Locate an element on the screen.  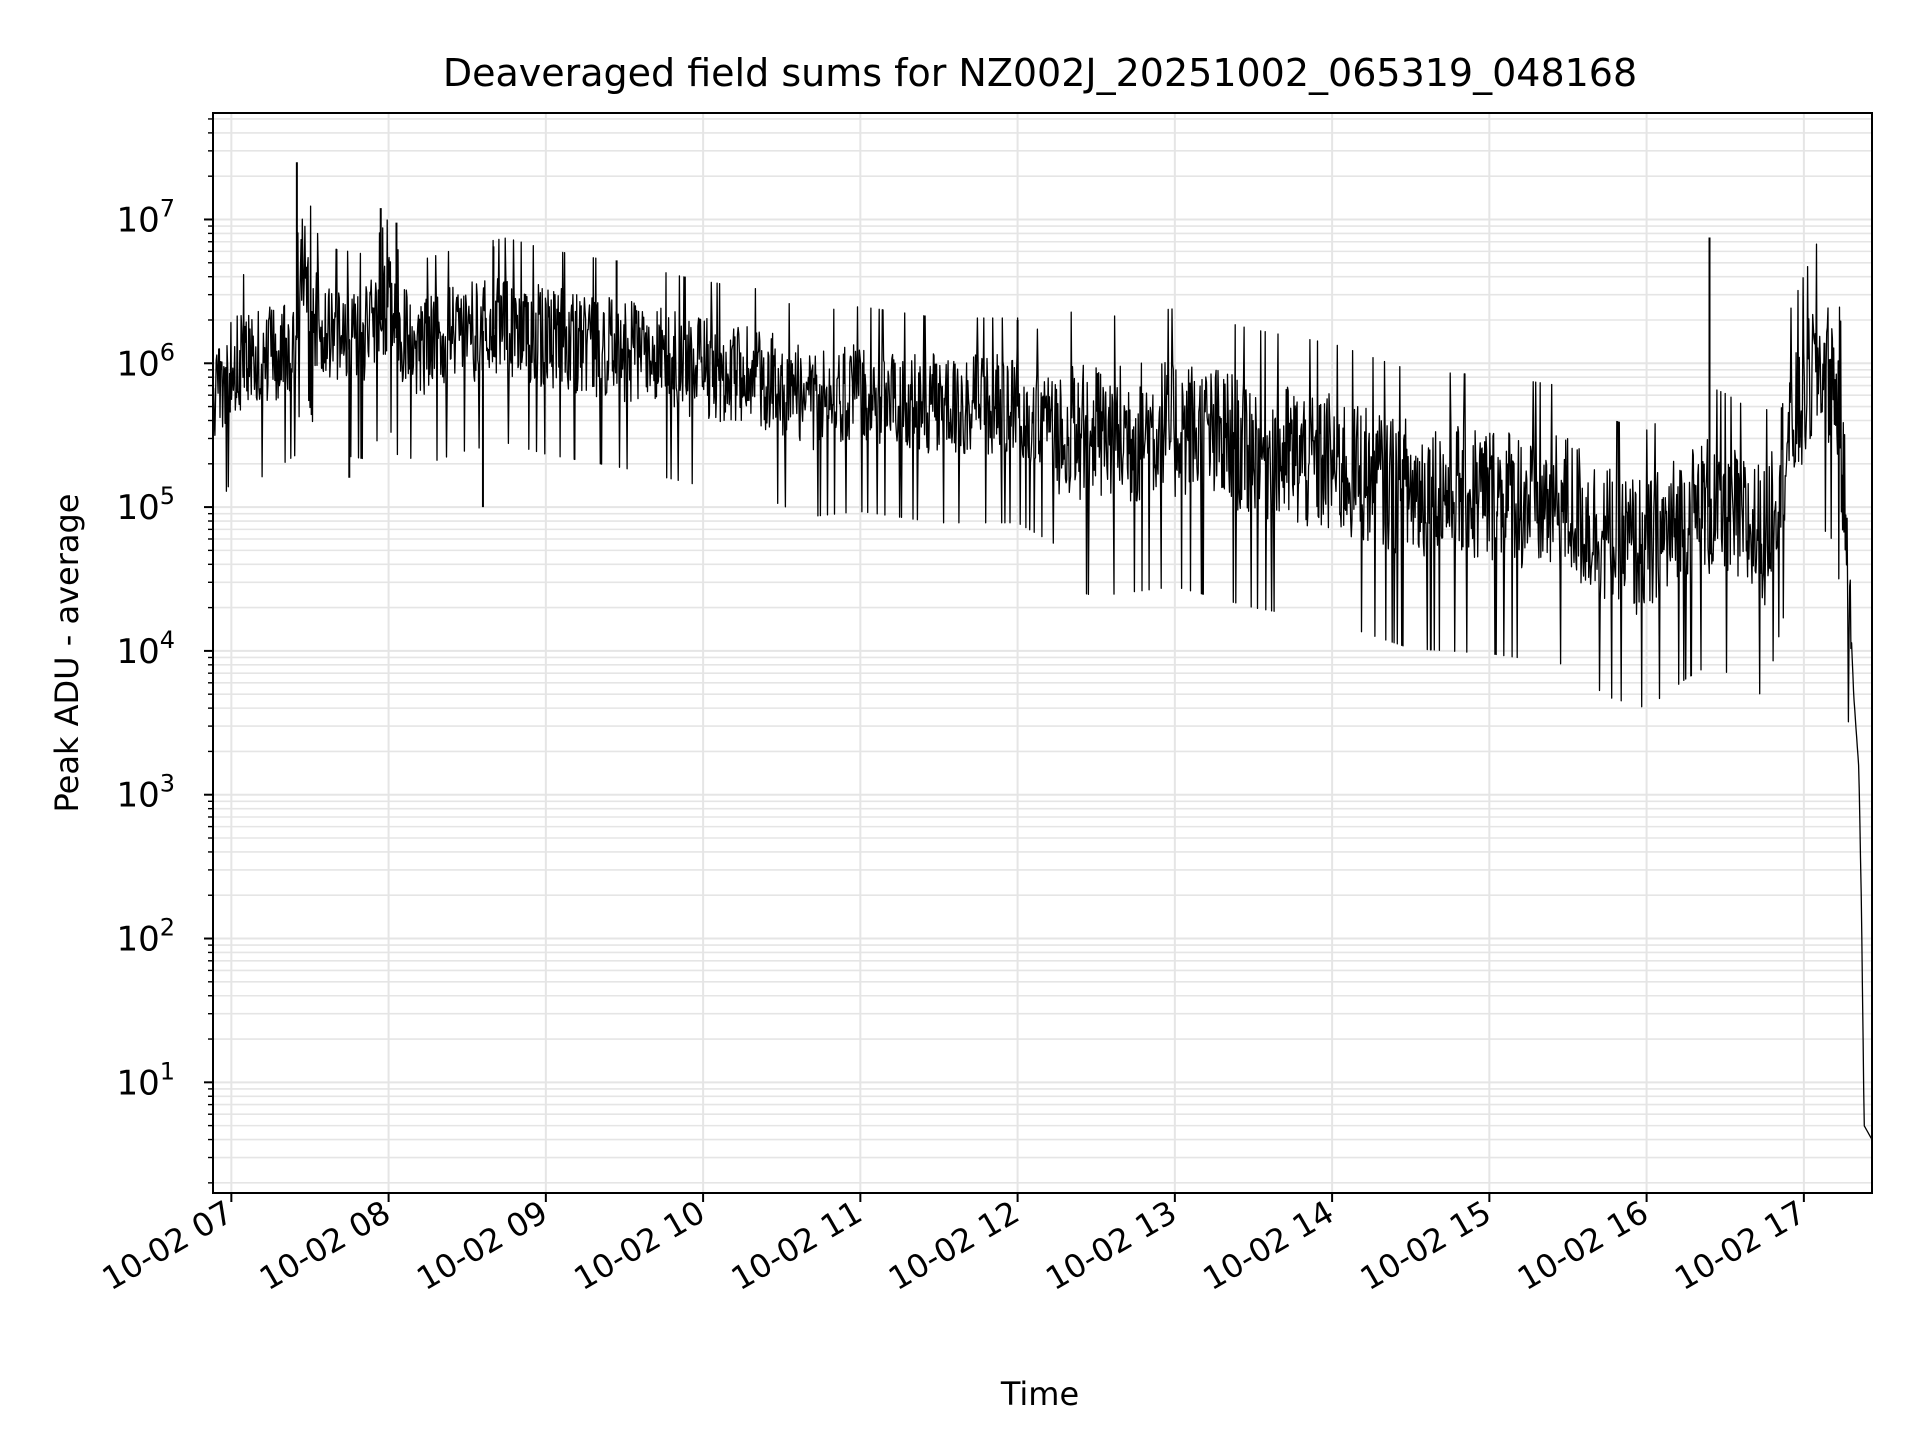
y-tick-label-exponent: 2 is located at coordinates (167, 928).